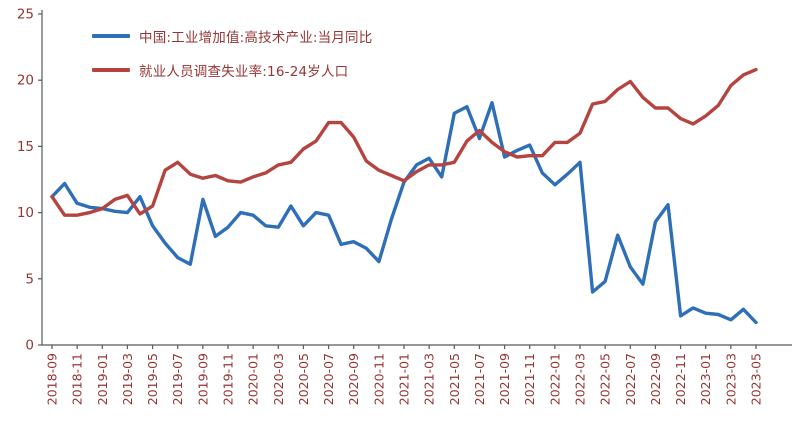 This screenshot has width=800, height=422. What do you see at coordinates (25, 15) in the screenshot?
I see `y-tick-label: 25` at bounding box center [25, 15].